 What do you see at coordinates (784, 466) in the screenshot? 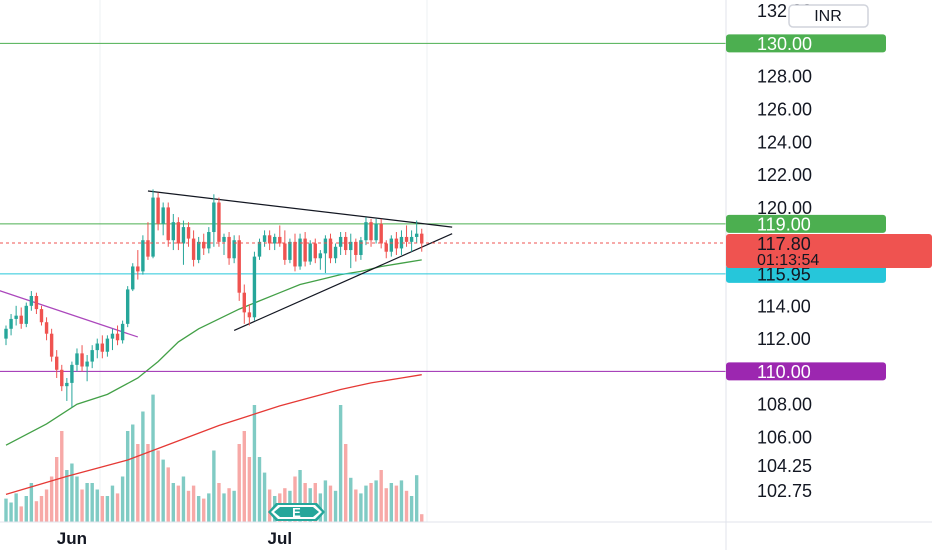
I see `price-tick-label: 104.25` at bounding box center [784, 466].